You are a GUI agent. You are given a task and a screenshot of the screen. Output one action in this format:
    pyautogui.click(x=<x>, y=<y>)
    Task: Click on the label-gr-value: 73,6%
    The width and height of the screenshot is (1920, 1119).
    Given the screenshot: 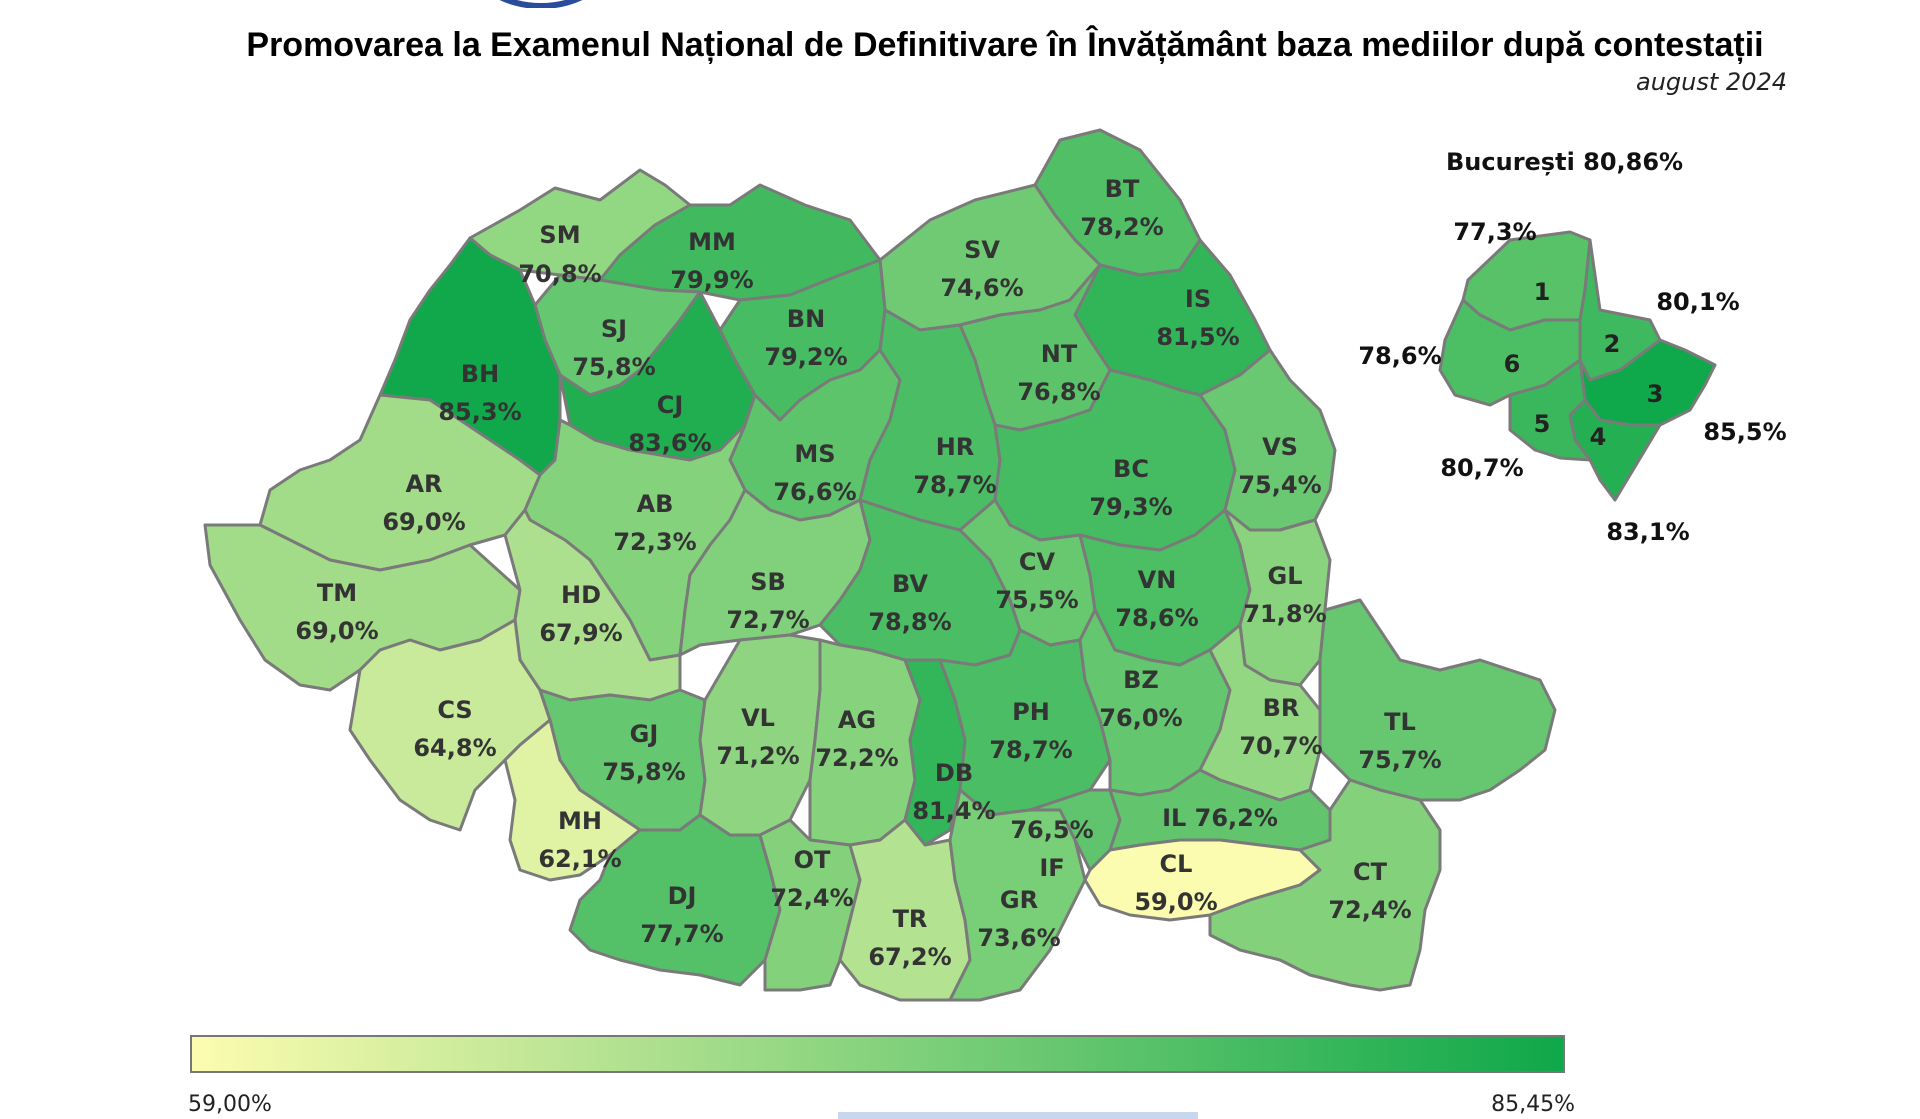 What is the action you would take?
    pyautogui.click(x=1018, y=938)
    